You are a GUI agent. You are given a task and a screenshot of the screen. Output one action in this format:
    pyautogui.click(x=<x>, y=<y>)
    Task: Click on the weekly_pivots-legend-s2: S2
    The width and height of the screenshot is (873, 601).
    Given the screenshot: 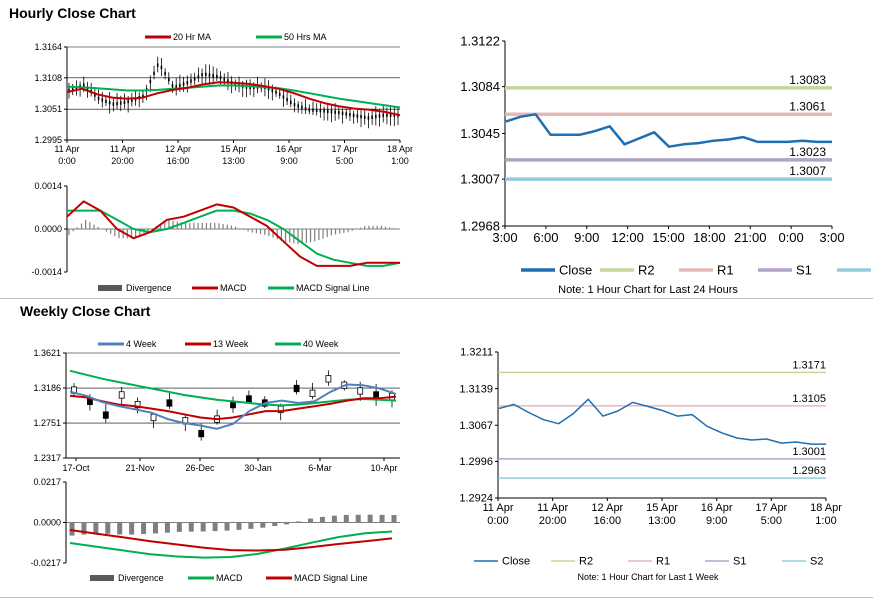 What is the action you would take?
    pyautogui.click(x=816, y=562)
    